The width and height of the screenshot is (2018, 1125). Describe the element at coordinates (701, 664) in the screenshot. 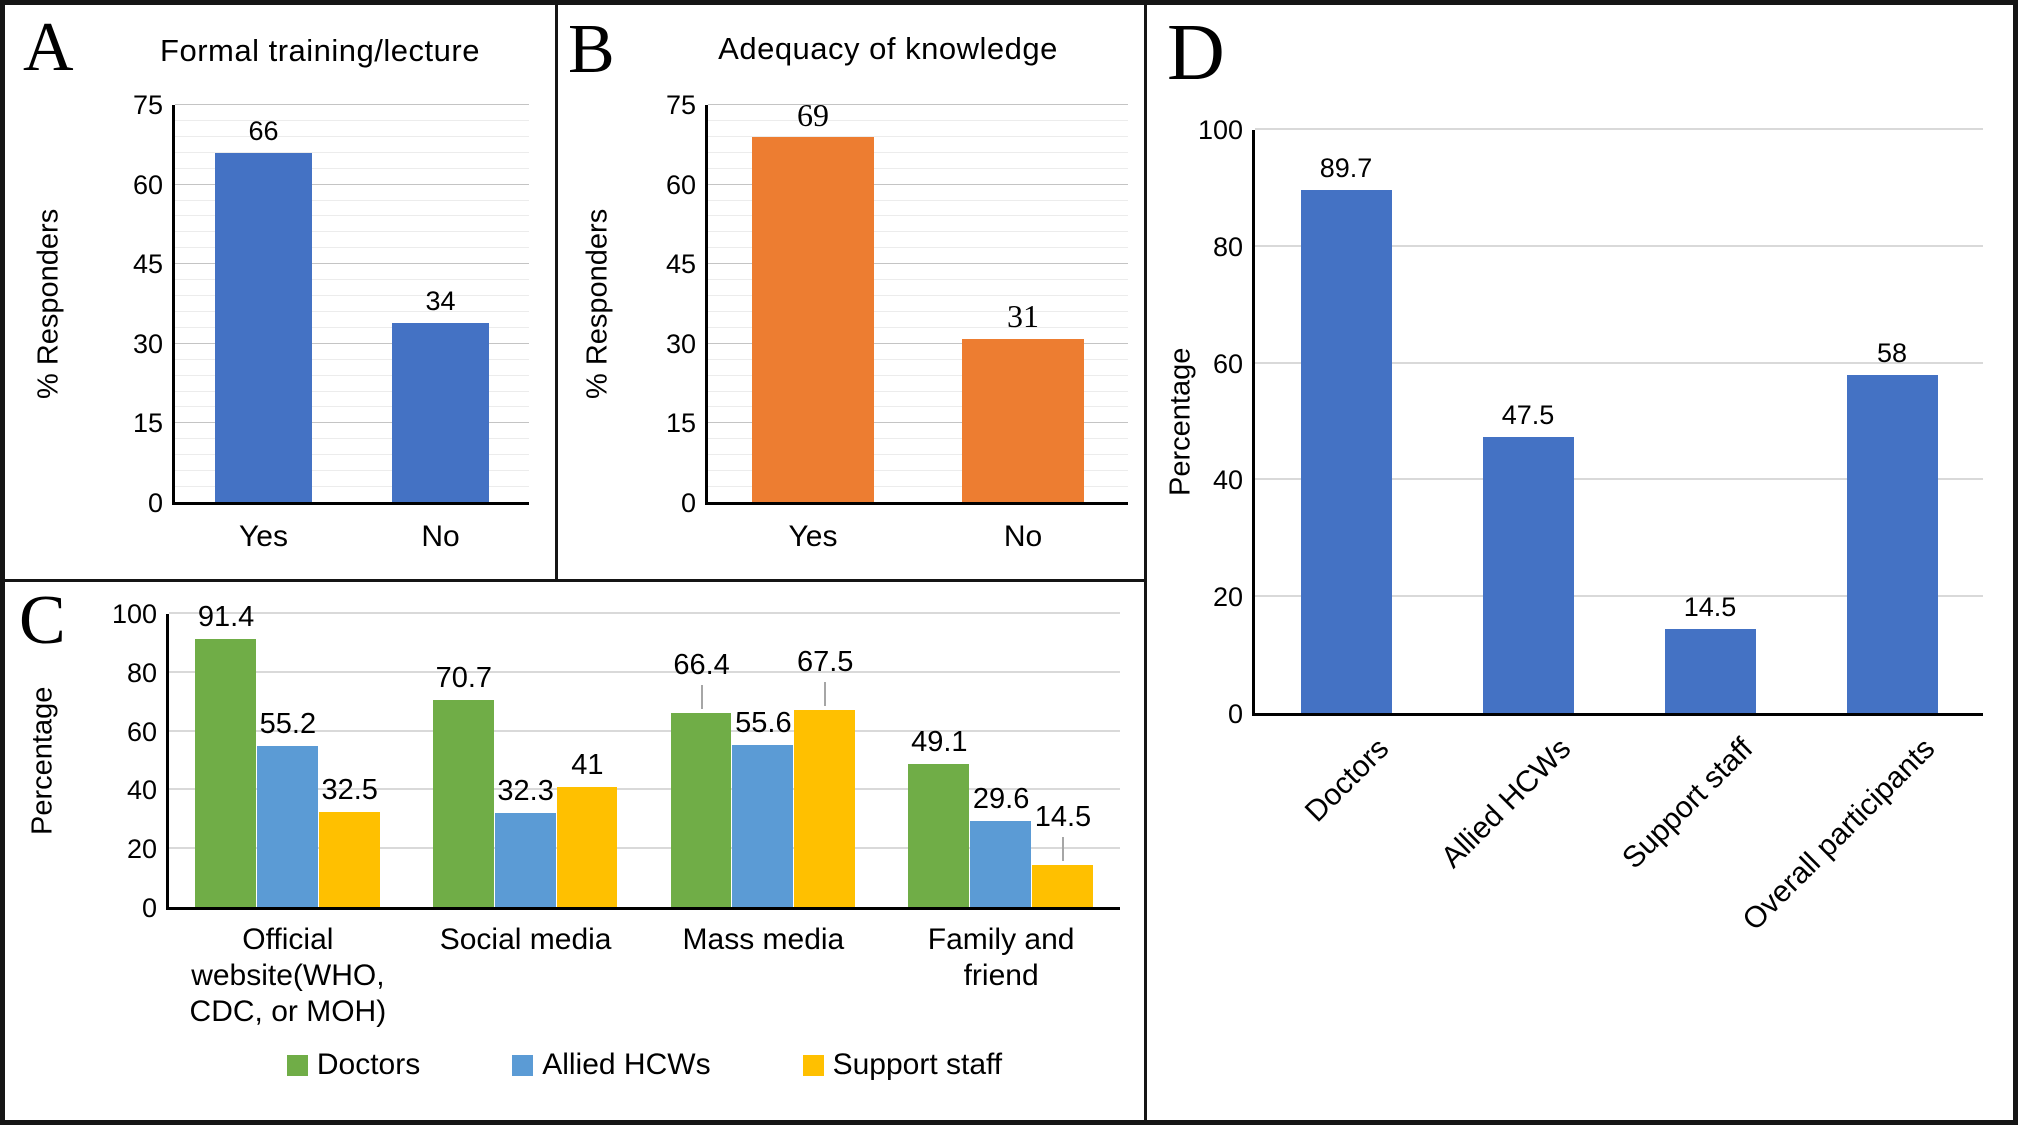

I see `bar-value-label: 66.4` at that location.